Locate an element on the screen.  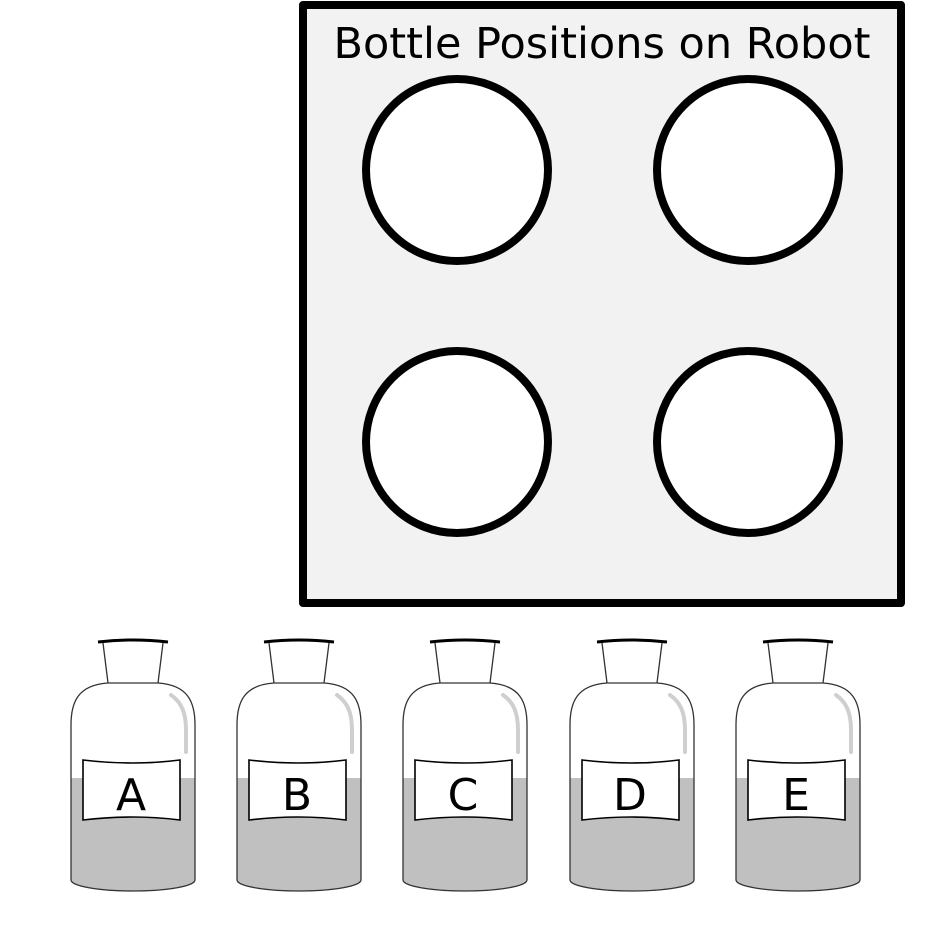
board-title: Bottle Positions on Robot is located at coordinates (601, 44).